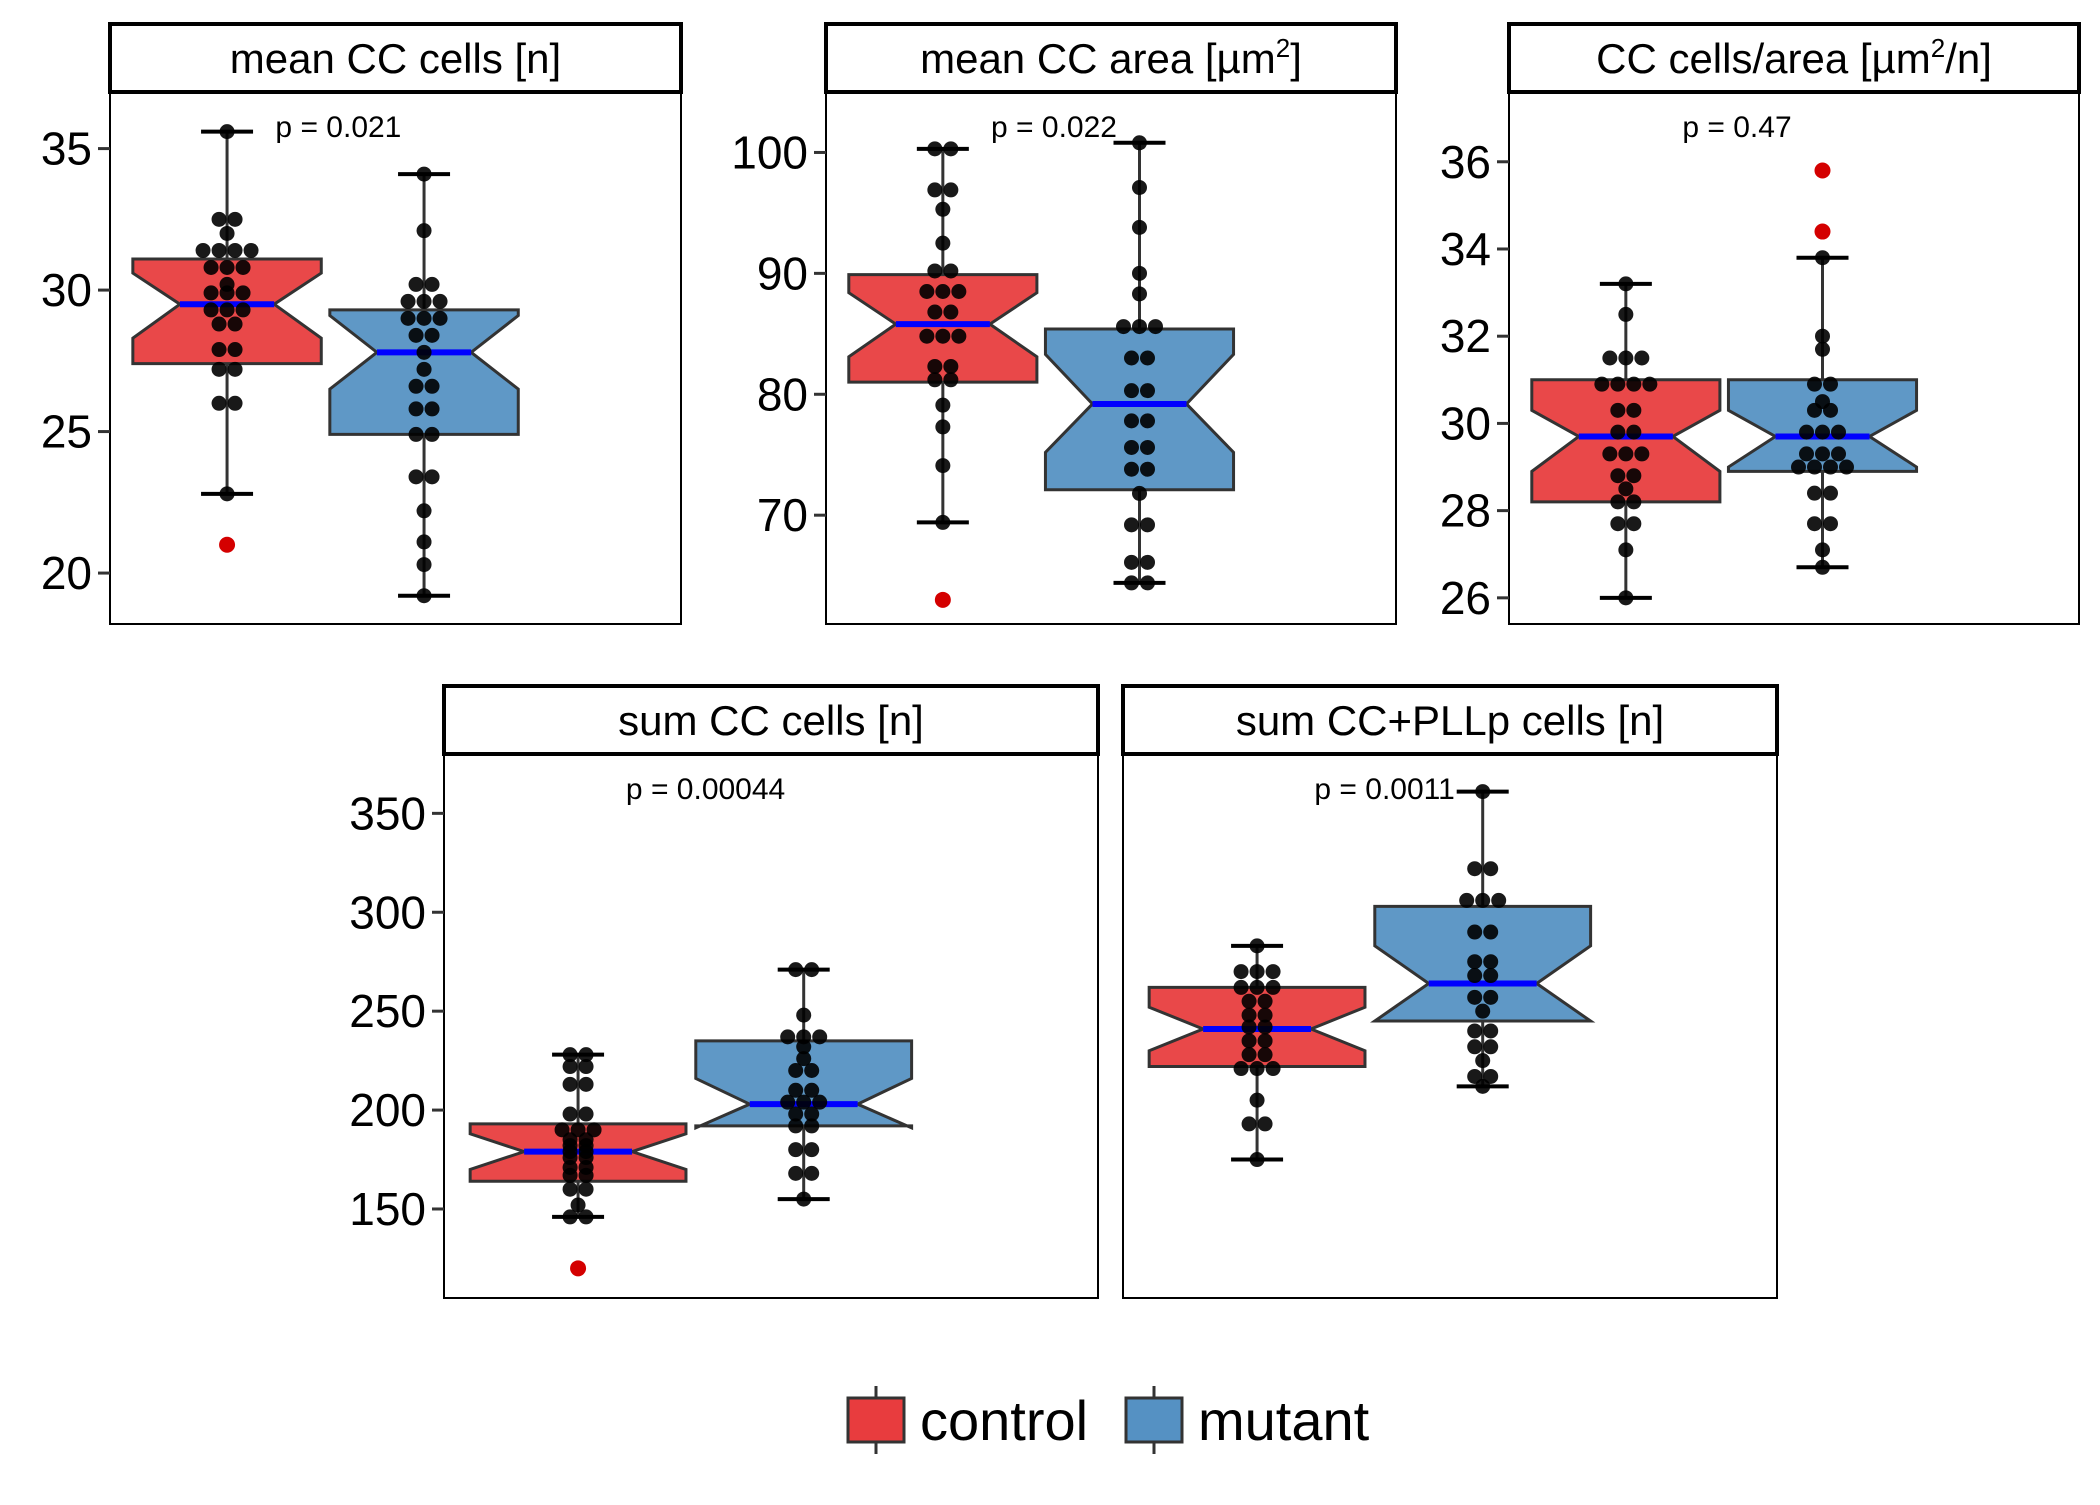 The height and width of the screenshot is (1505, 2100). I want to click on y-tick-label: 250, so click(387, 1011).